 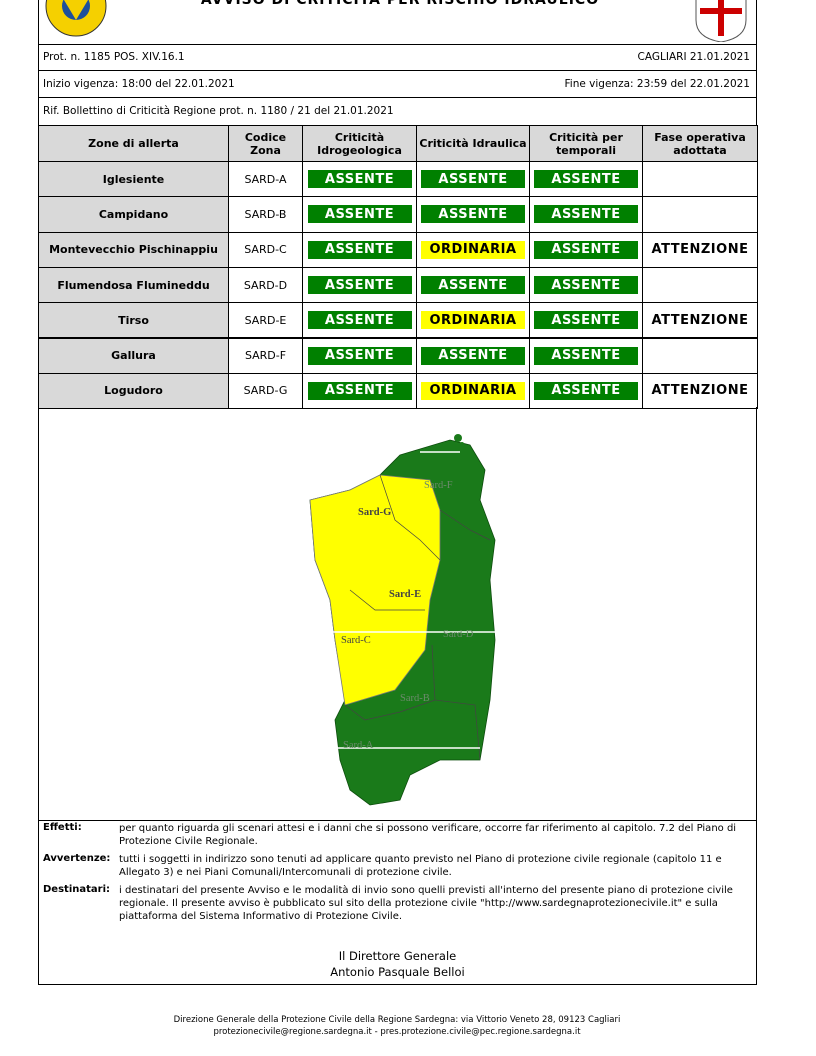 I want to click on table-cell: Flumendosa Flumineddu, so click(x=133, y=285).